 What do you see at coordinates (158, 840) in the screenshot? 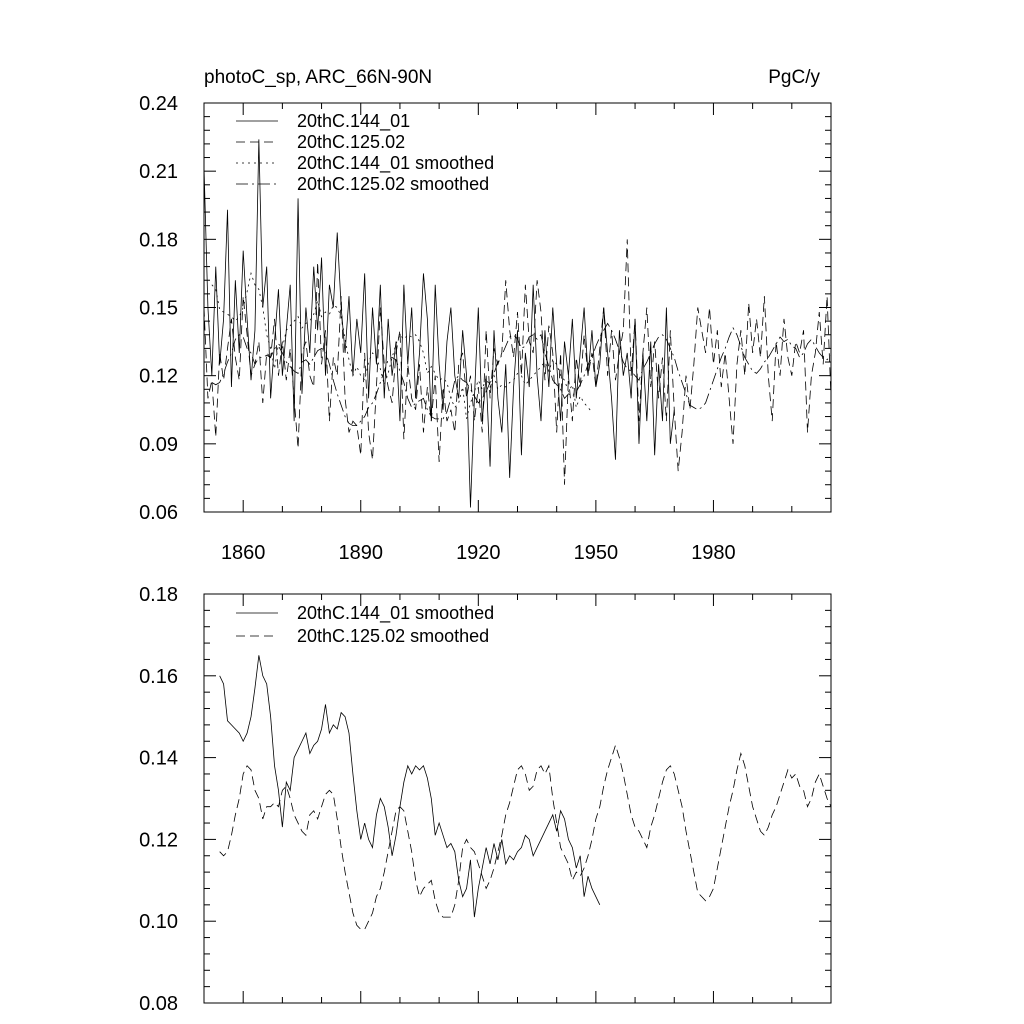
I see `panel1-ytick-label: 0.12` at bounding box center [158, 840].